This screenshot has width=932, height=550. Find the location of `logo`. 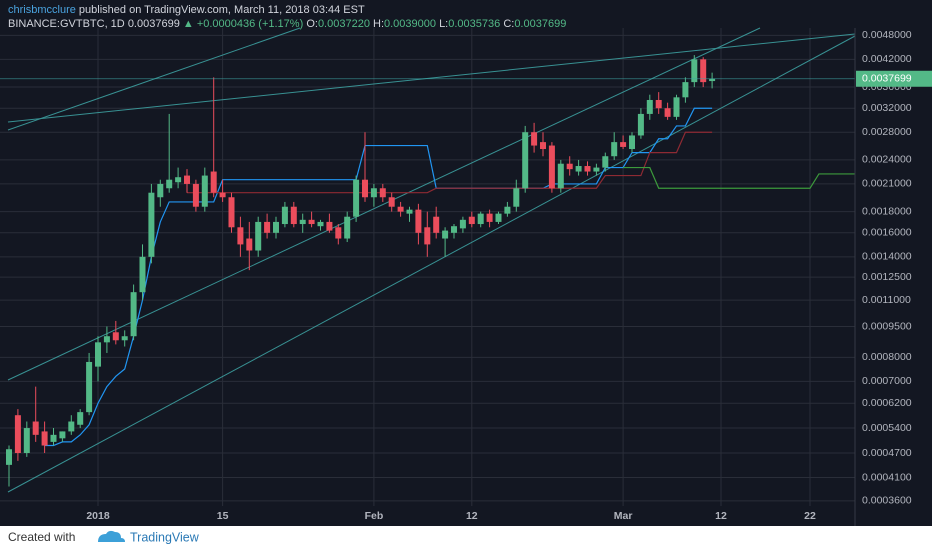

logo is located at coordinates (111, 536).